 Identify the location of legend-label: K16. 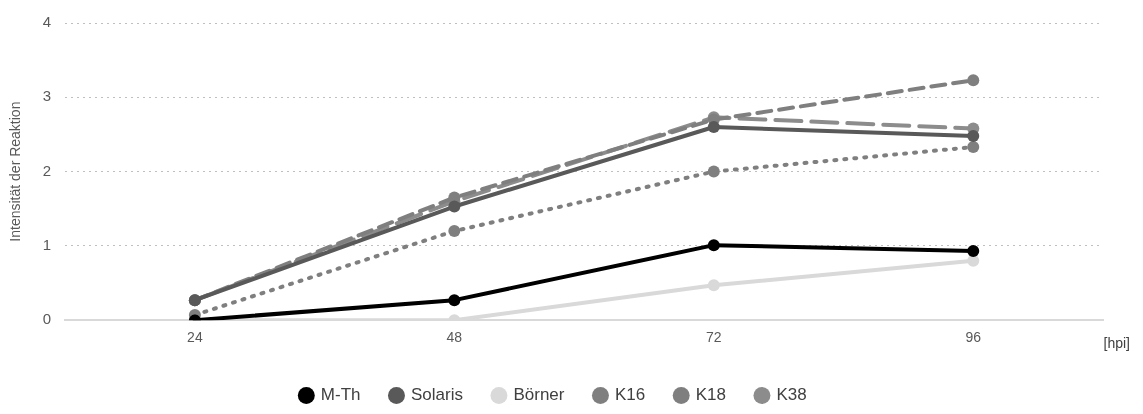
(630, 395).